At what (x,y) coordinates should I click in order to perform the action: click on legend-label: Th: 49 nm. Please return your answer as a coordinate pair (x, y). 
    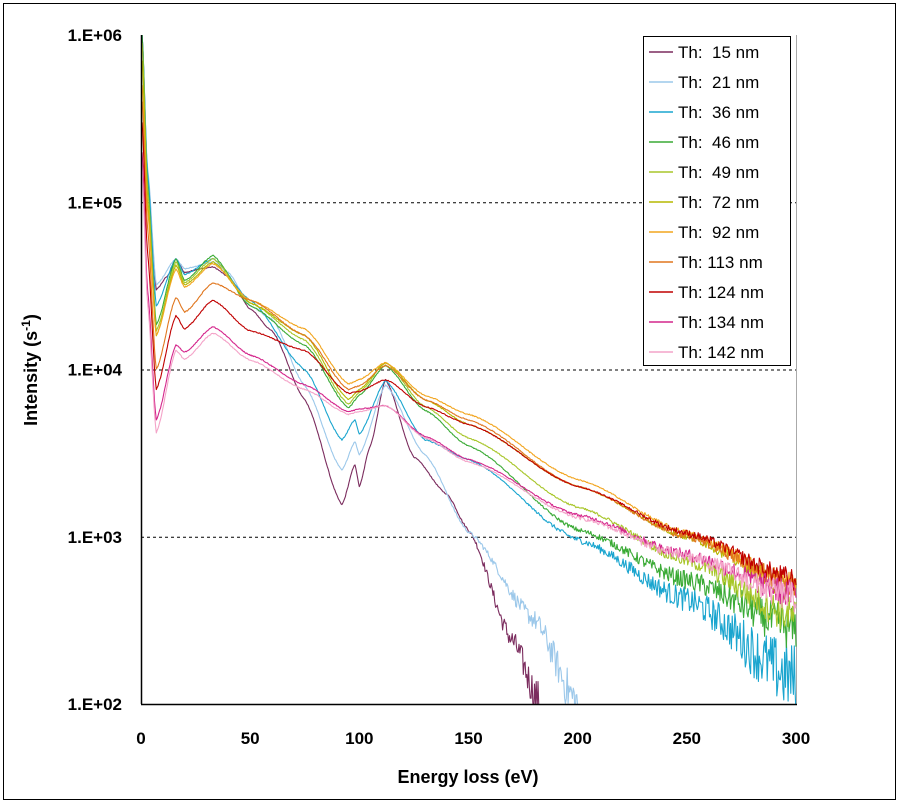
    Looking at the image, I should click on (718, 172).